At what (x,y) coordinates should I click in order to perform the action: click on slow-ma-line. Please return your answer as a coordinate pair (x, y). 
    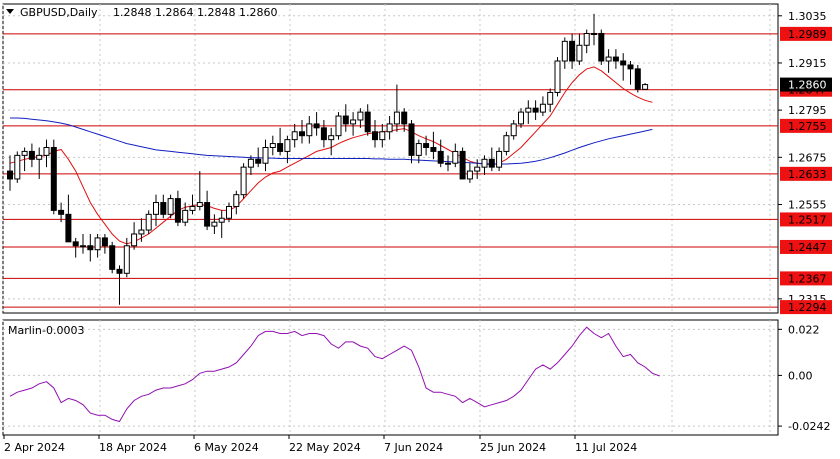
    Looking at the image, I should click on (331, 141).